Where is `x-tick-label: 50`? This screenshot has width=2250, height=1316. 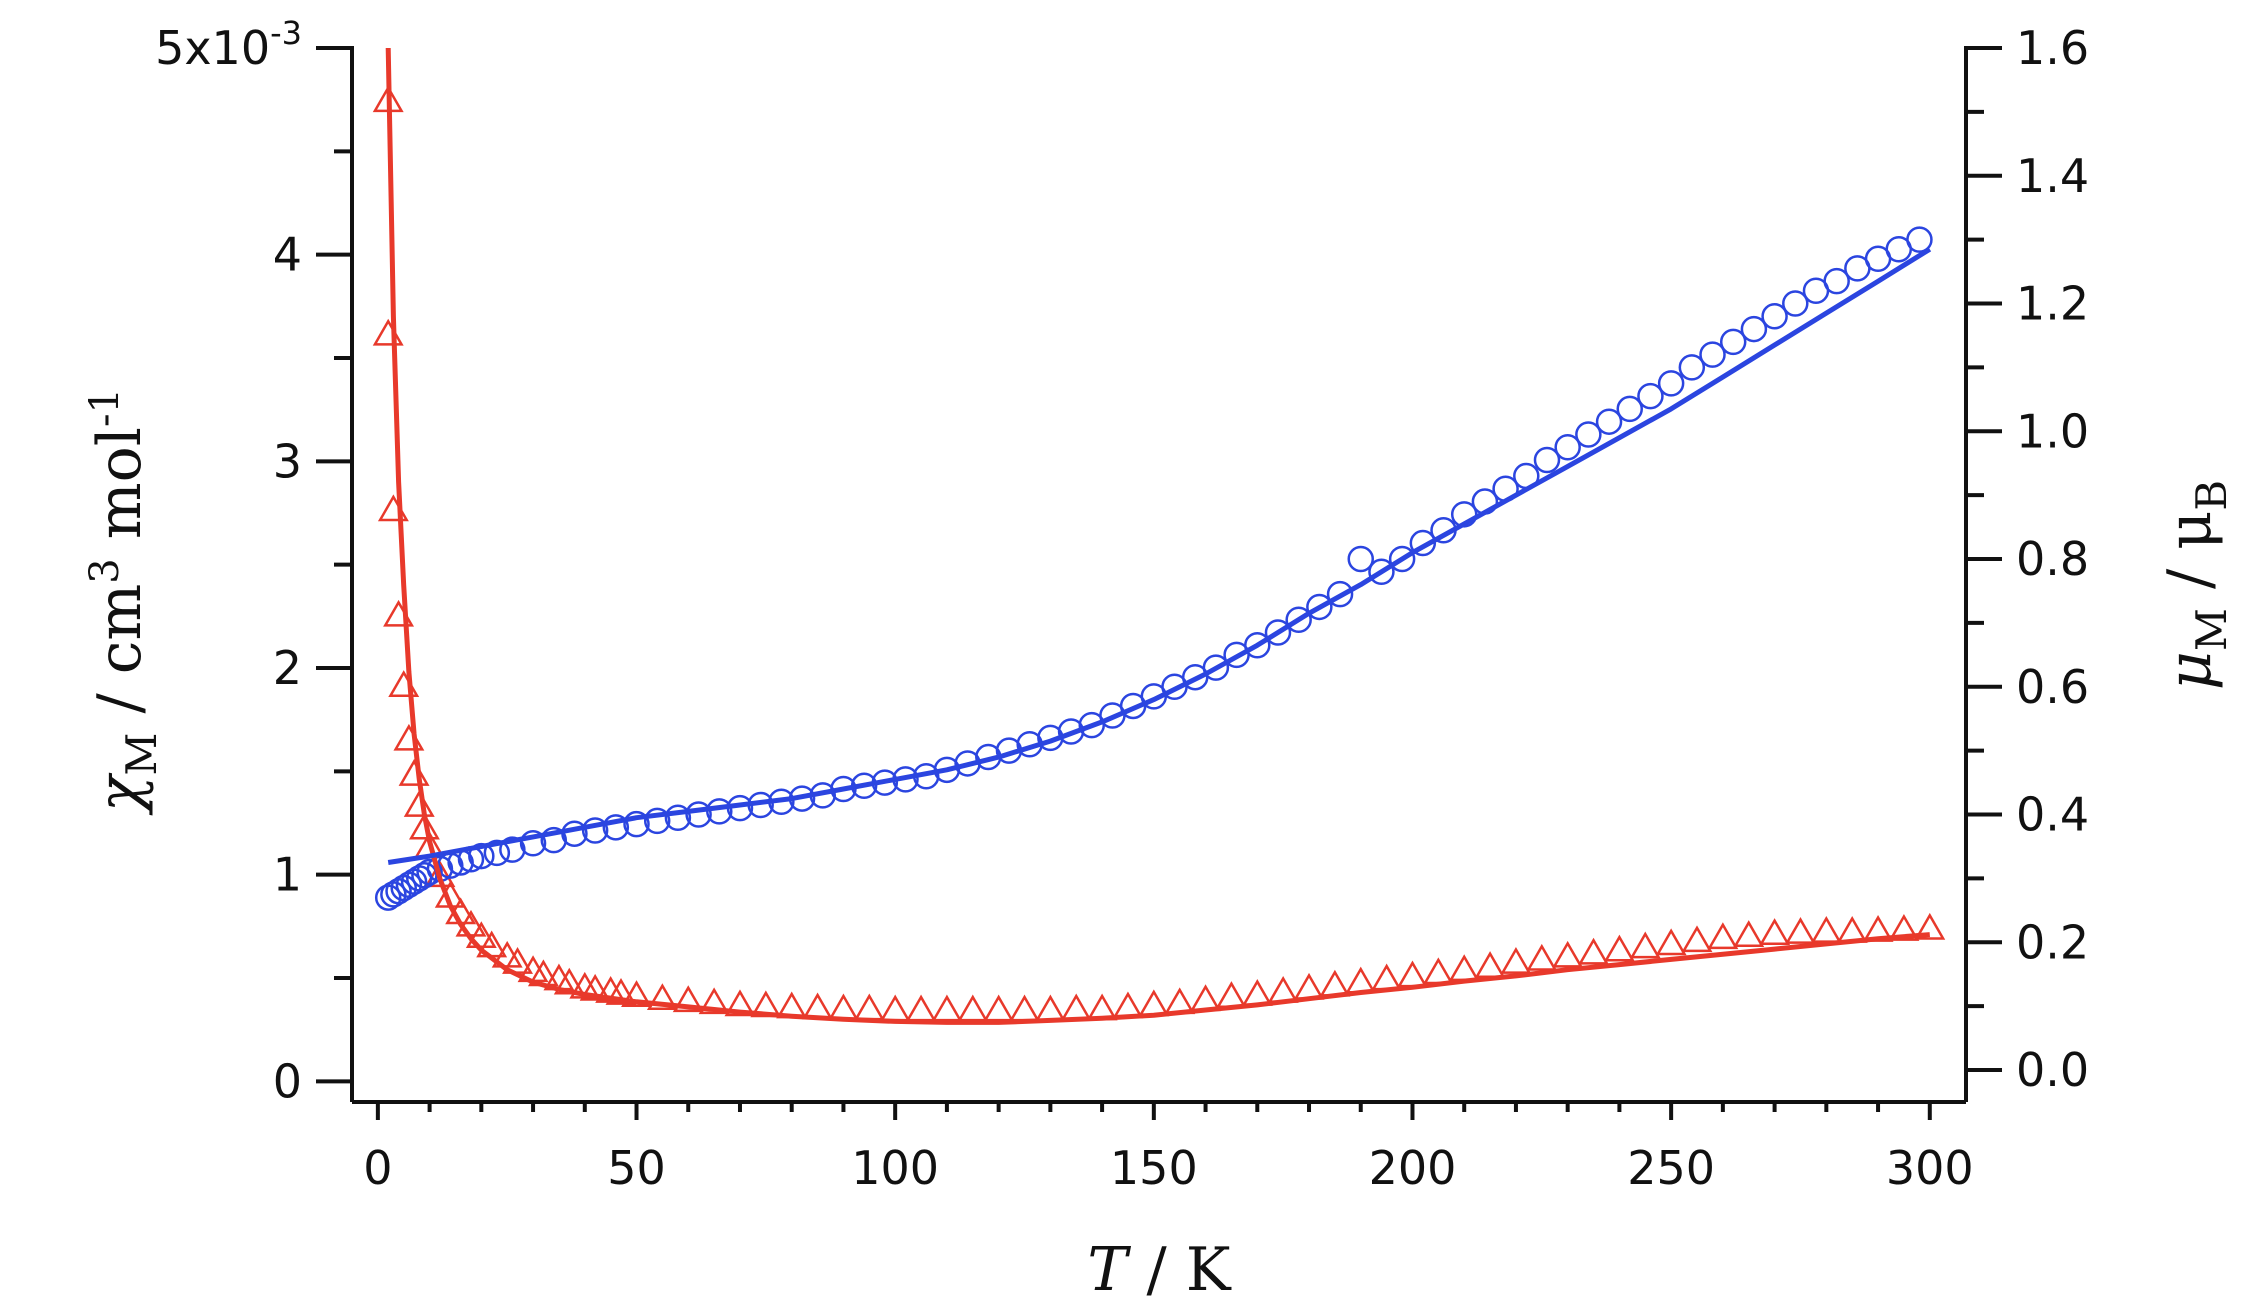
x-tick-label: 50 is located at coordinates (636, 1168).